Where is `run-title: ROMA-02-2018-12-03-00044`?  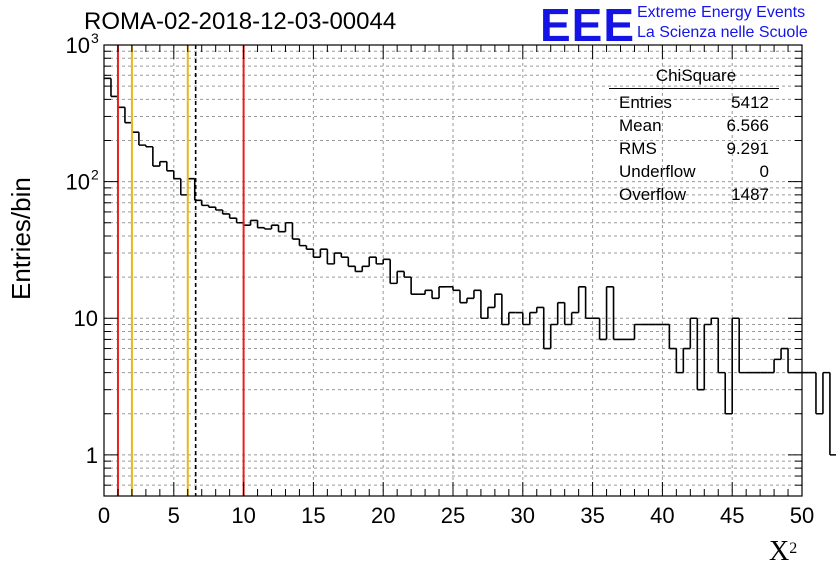
run-title: ROMA-02-2018-12-03-00044 is located at coordinates (240, 21).